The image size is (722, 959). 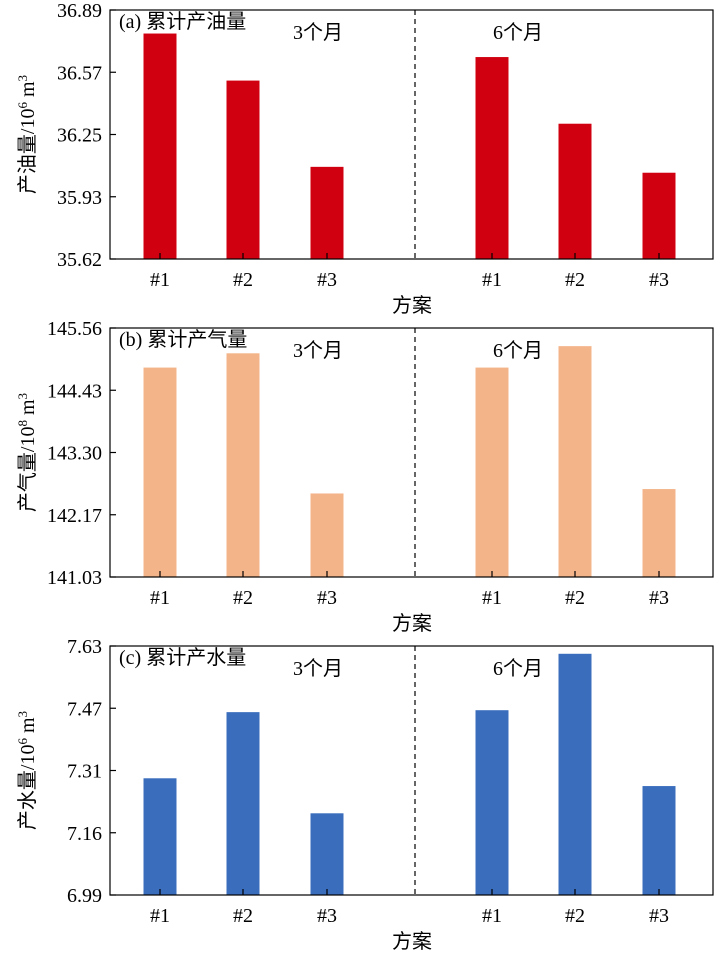 What do you see at coordinates (74, 516) in the screenshot?
I see `y-tick-label: 142.17` at bounding box center [74, 516].